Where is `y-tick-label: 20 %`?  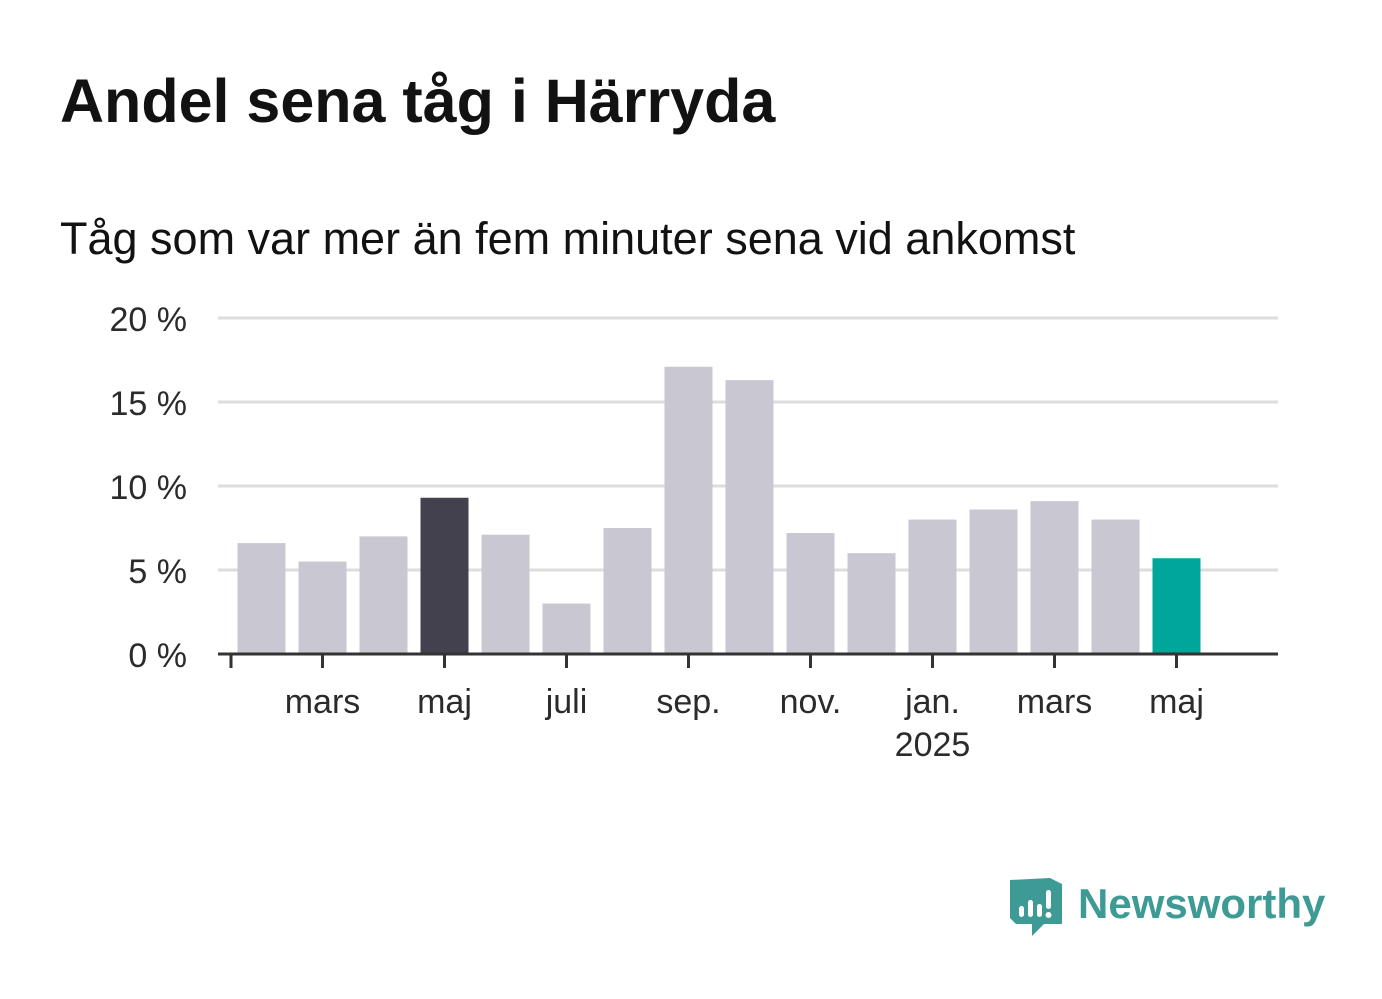
y-tick-label: 20 % is located at coordinates (149, 320).